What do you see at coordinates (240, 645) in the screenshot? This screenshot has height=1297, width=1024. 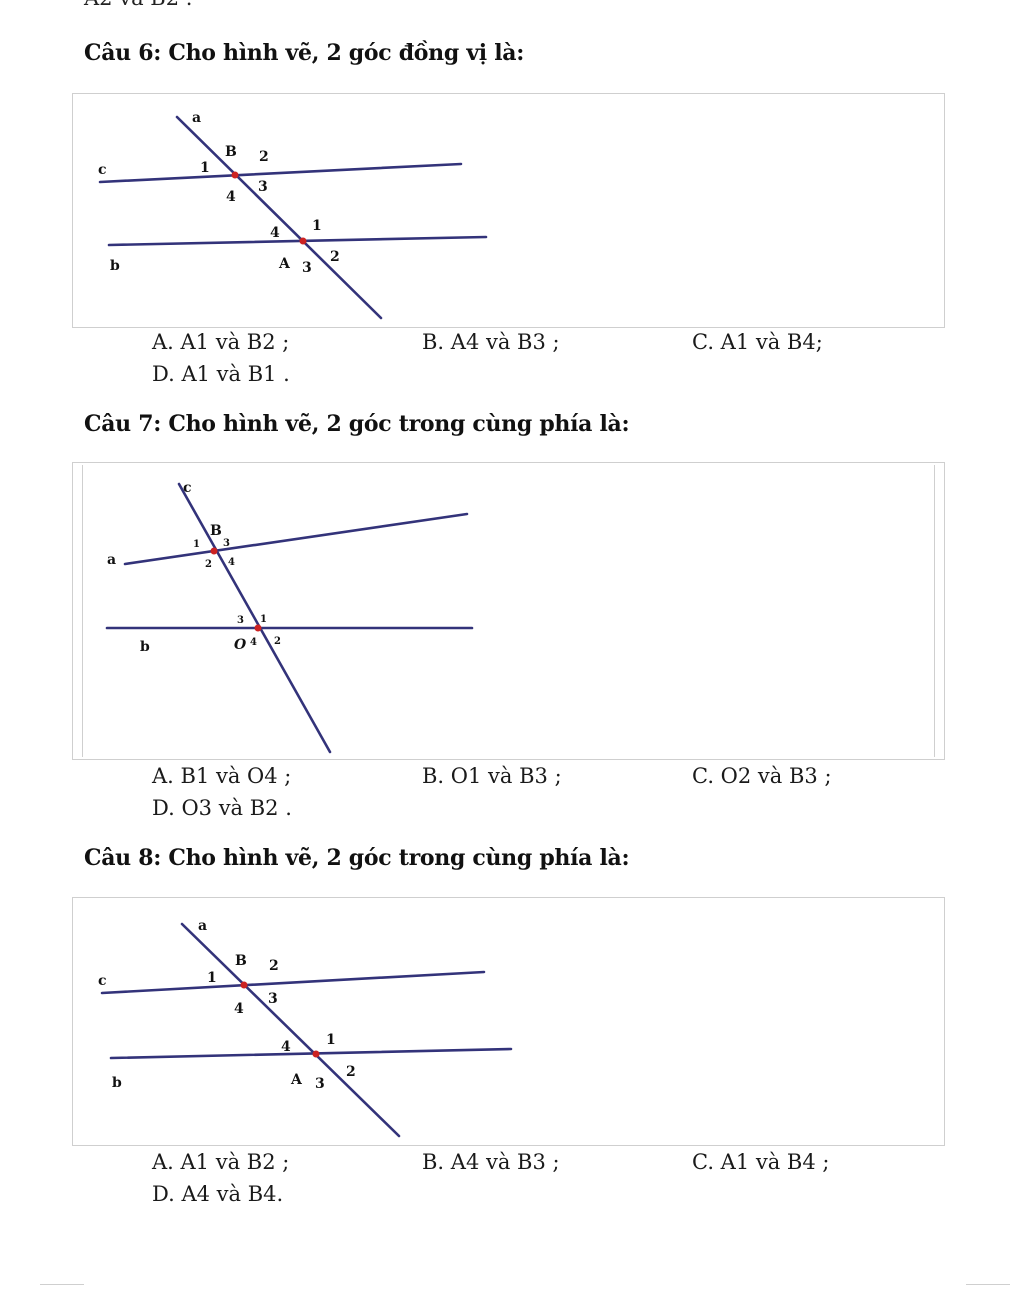 I see `label-O: O` at bounding box center [240, 645].